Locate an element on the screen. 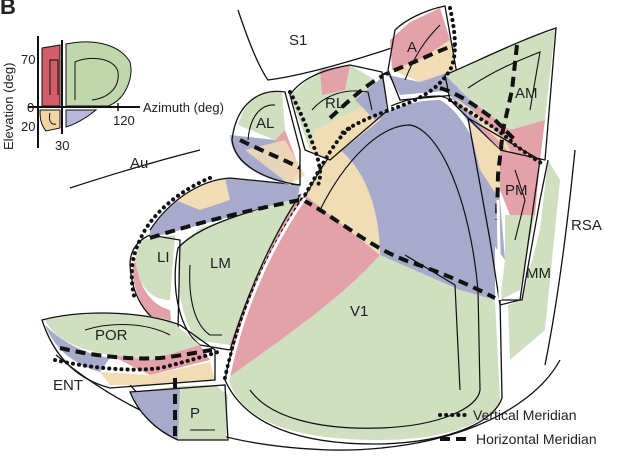  label-por: POR is located at coordinates (111, 335).